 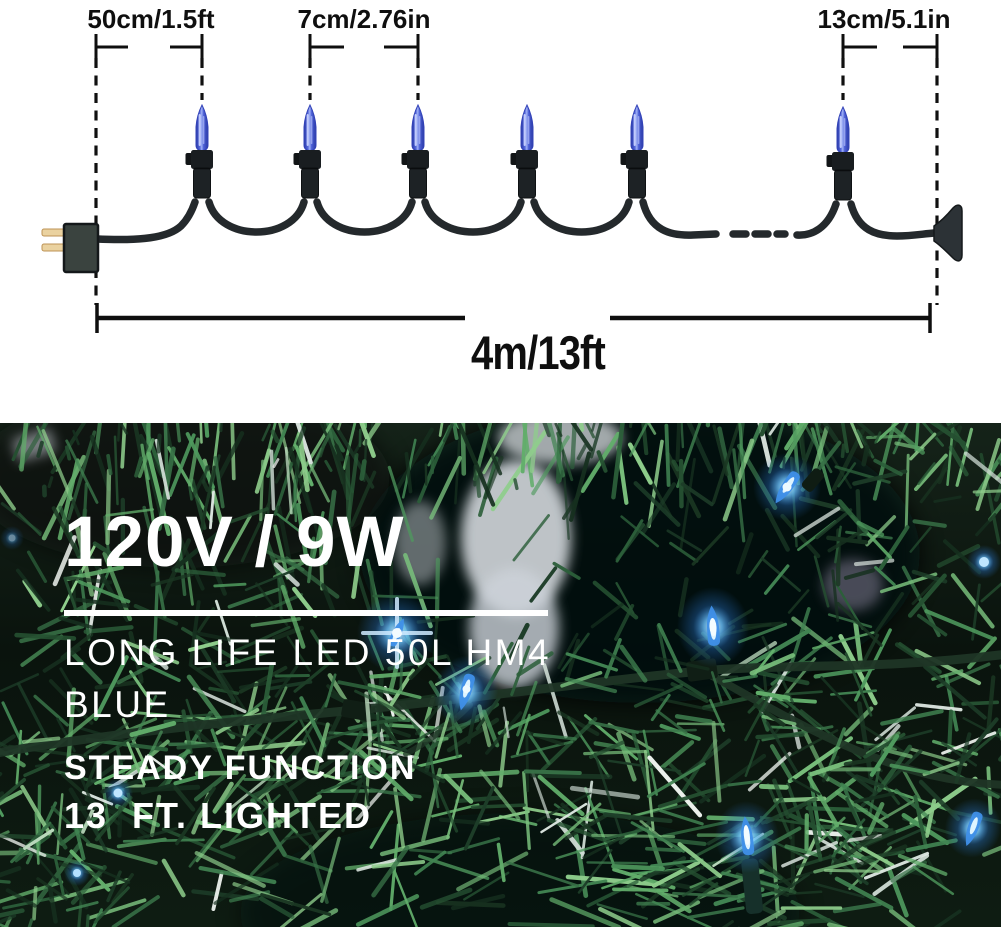 I want to click on power-plug, so click(x=70, y=248).